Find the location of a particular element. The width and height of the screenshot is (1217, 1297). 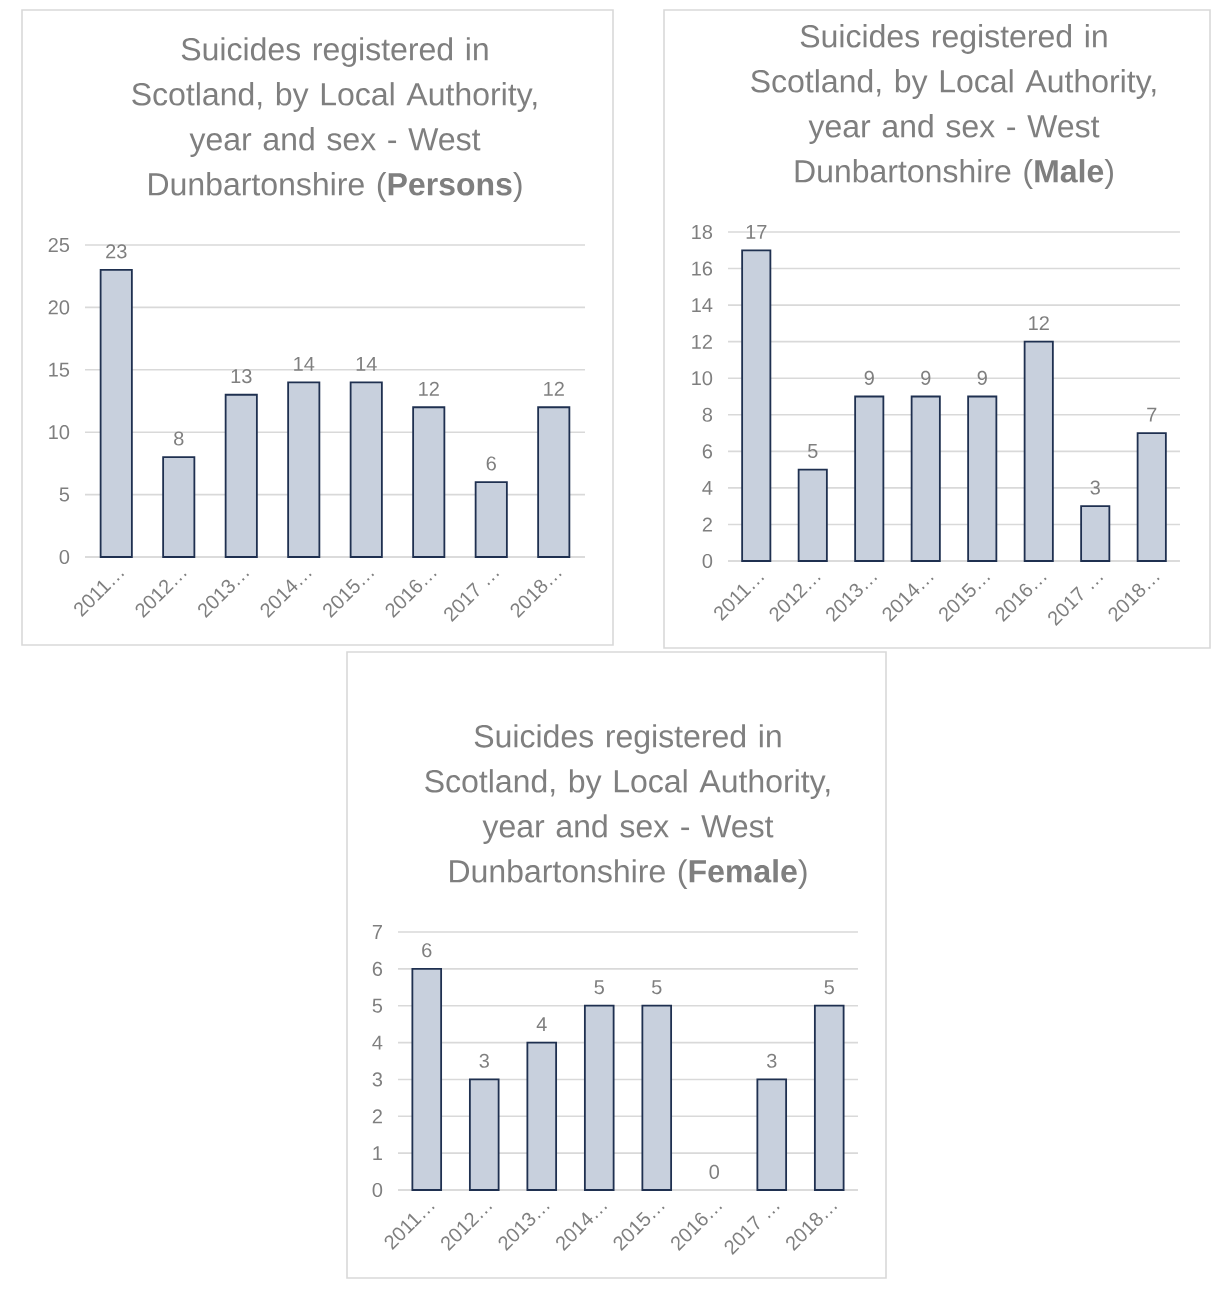

data-label: 7 is located at coordinates (1152, 414).